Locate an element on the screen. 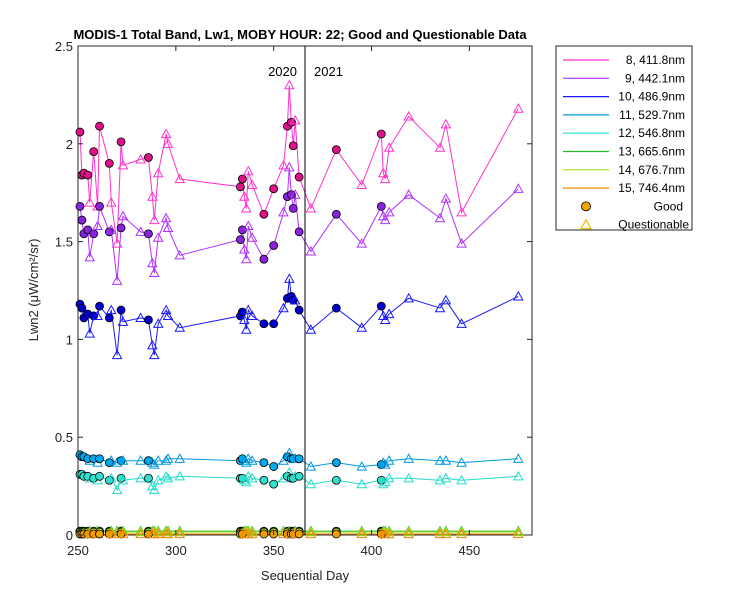 Image resolution: width=750 pixels, height=600 pixels. year-right-label: 2021 is located at coordinates (328, 71).